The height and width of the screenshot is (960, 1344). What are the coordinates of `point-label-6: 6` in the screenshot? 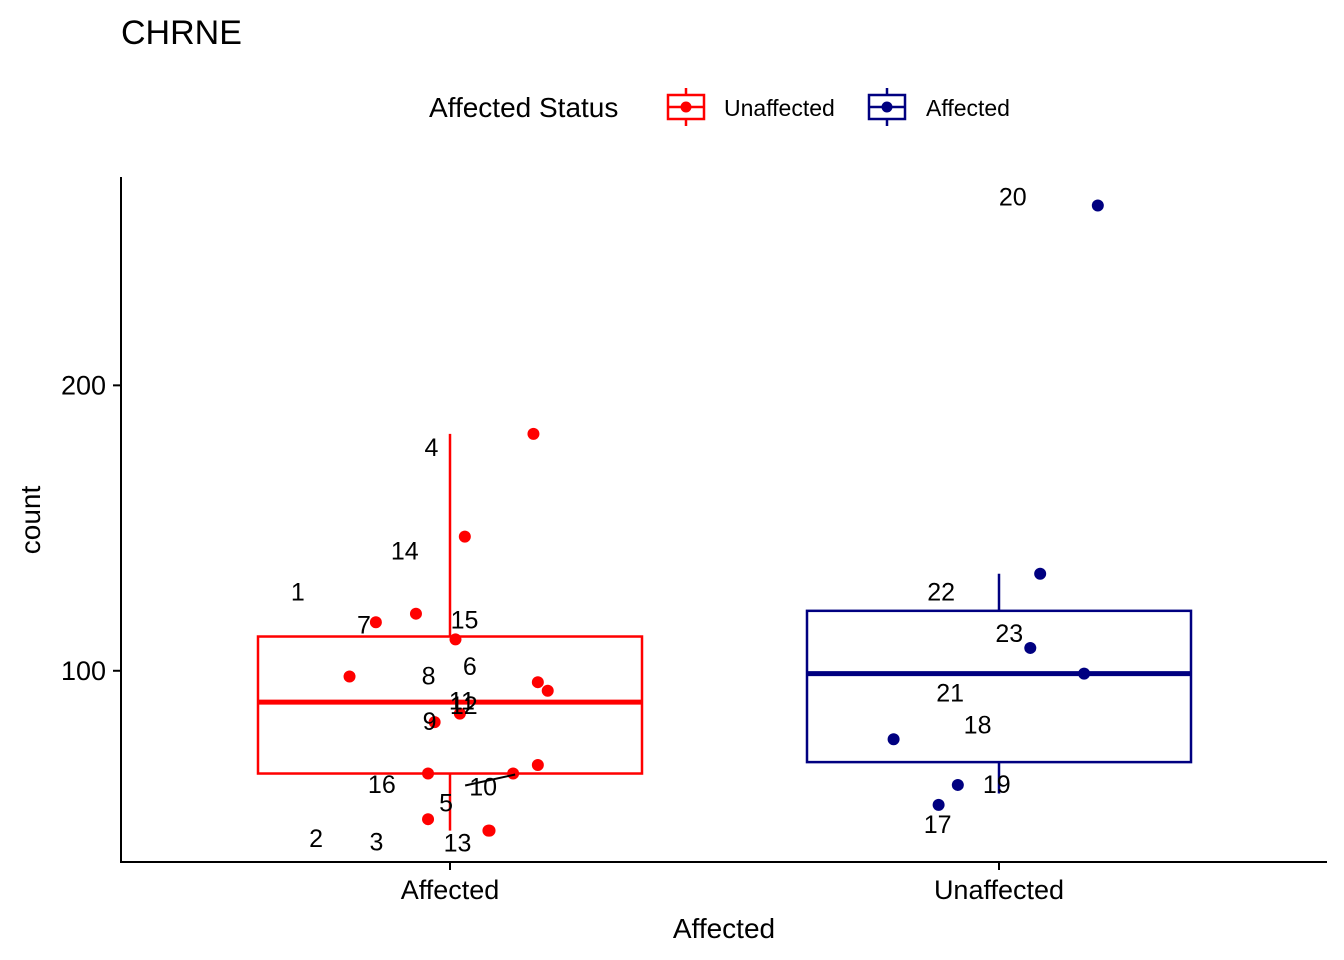 It's located at (470, 667).